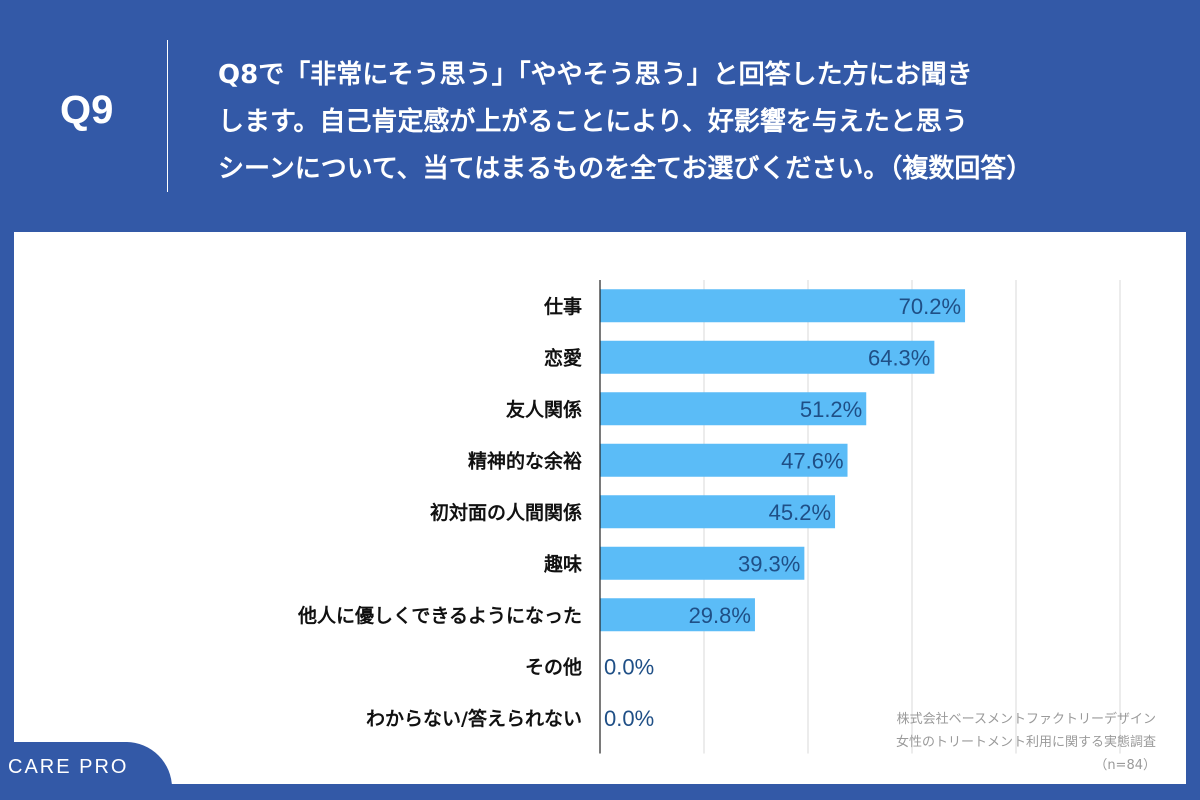 This screenshot has width=1200, height=800. I want to click on category-label: 趣味, so click(562, 563).